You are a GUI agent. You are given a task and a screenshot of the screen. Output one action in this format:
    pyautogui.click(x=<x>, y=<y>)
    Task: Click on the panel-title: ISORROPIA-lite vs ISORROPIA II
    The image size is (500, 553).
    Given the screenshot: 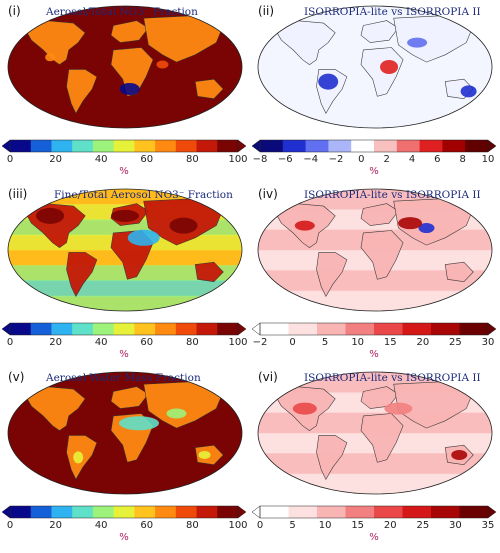 What is the action you would take?
    pyautogui.click(x=392, y=195)
    